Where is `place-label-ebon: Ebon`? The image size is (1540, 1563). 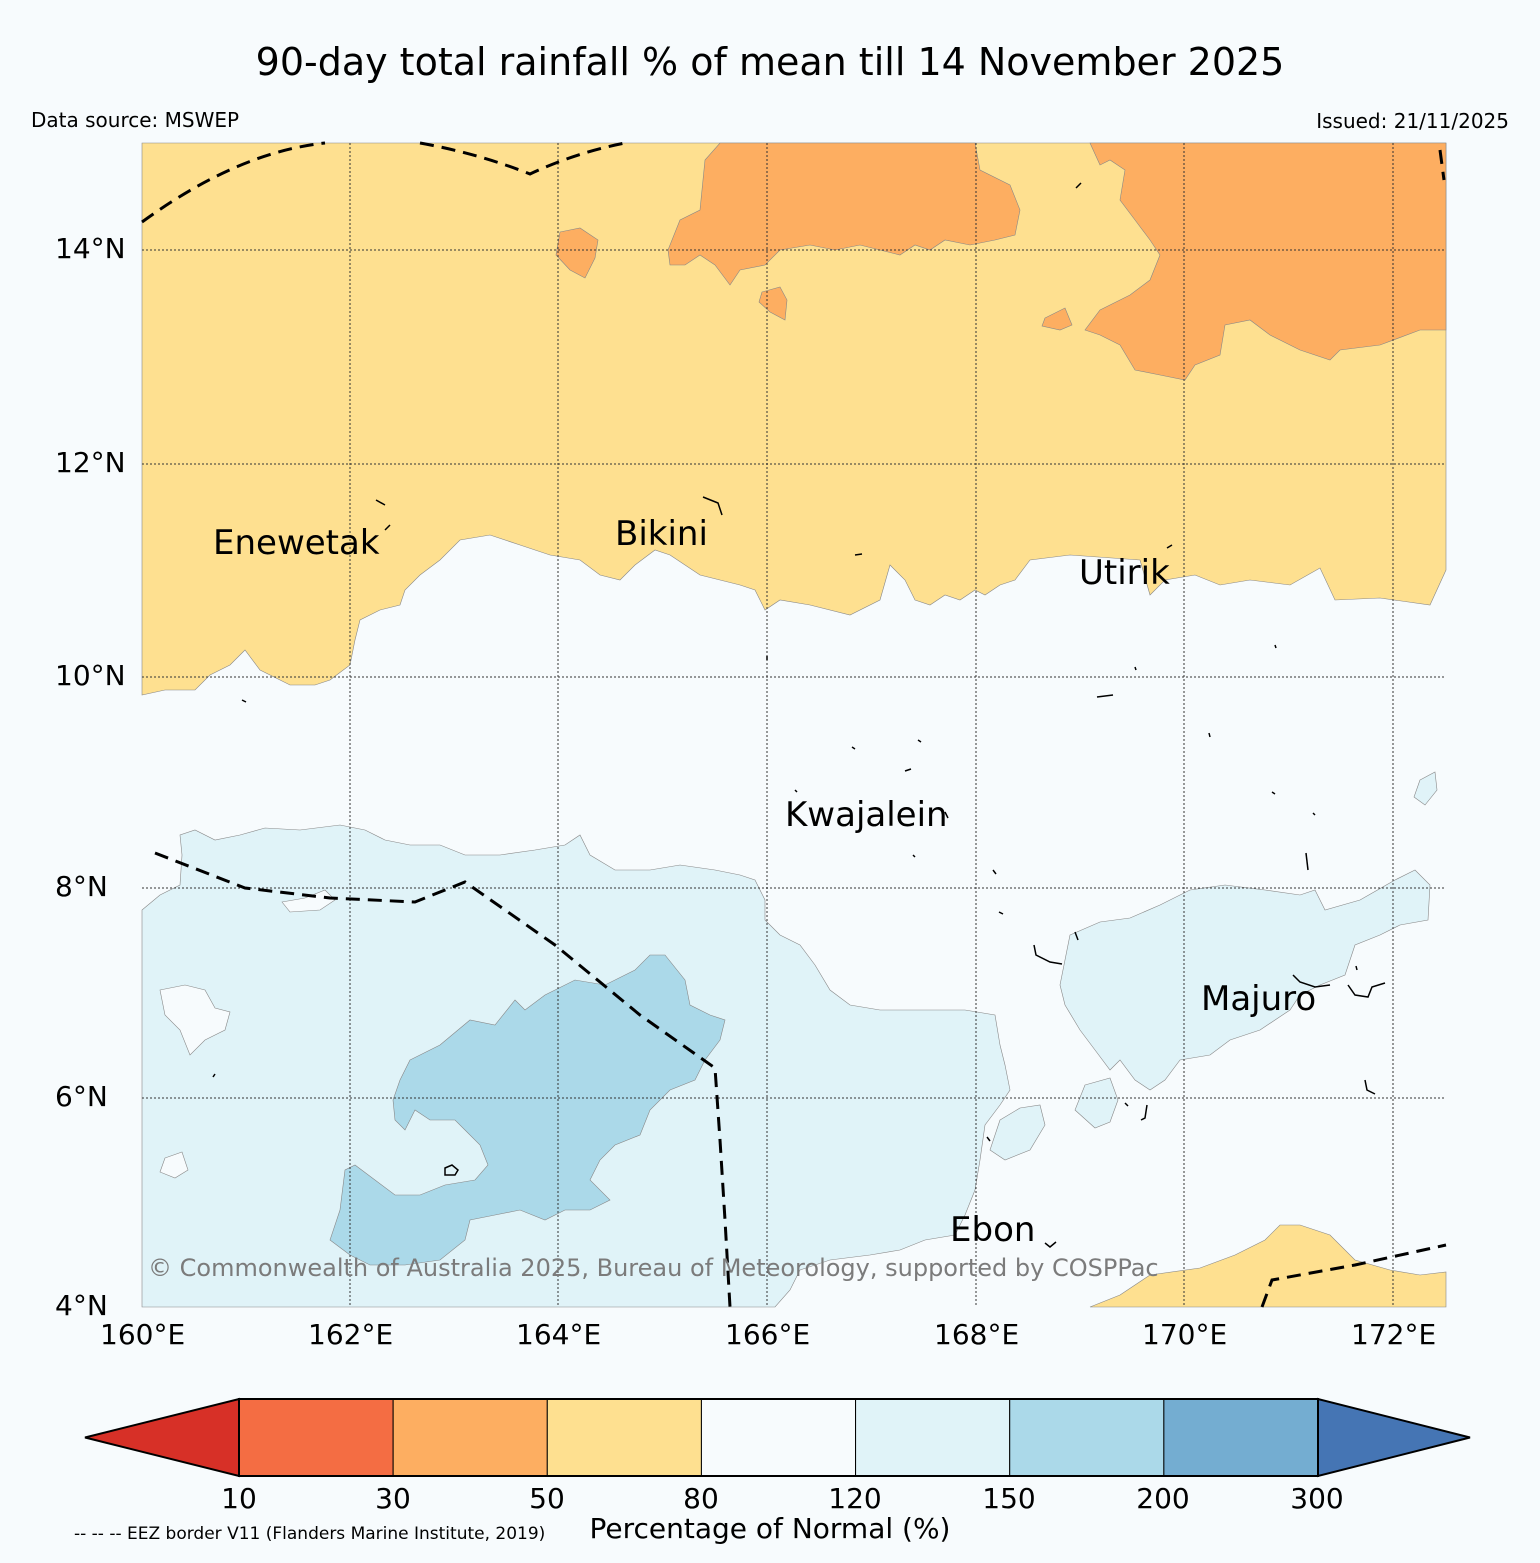 place-label-ebon: Ebon is located at coordinates (993, 1230).